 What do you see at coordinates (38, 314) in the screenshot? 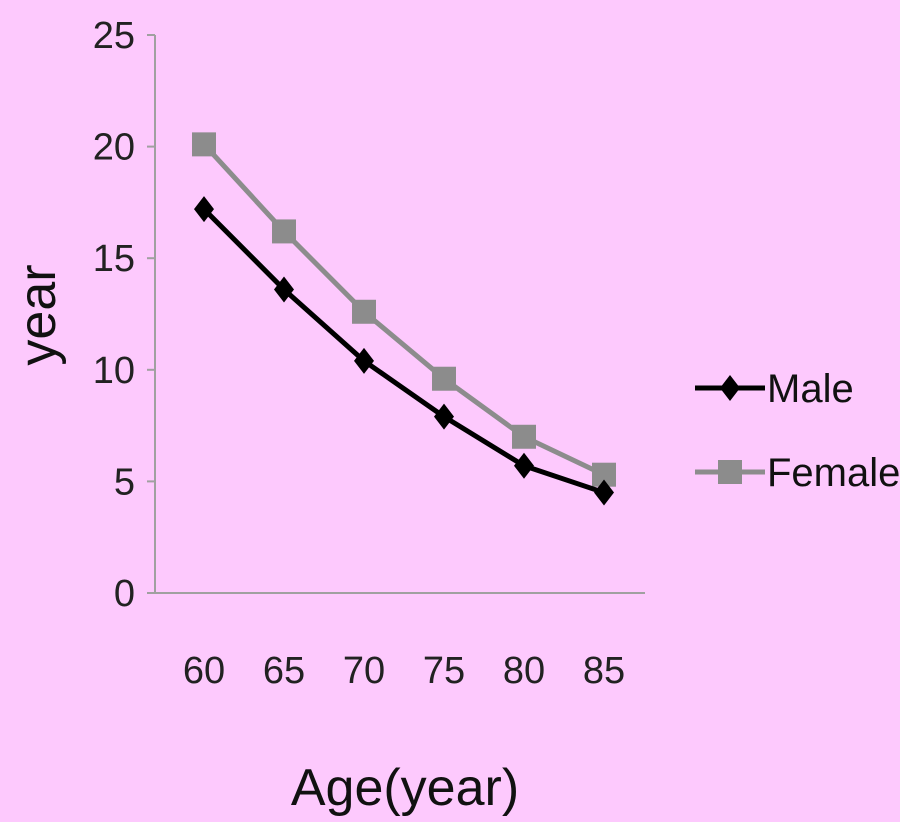
I see `y-axis-title: year` at bounding box center [38, 314].